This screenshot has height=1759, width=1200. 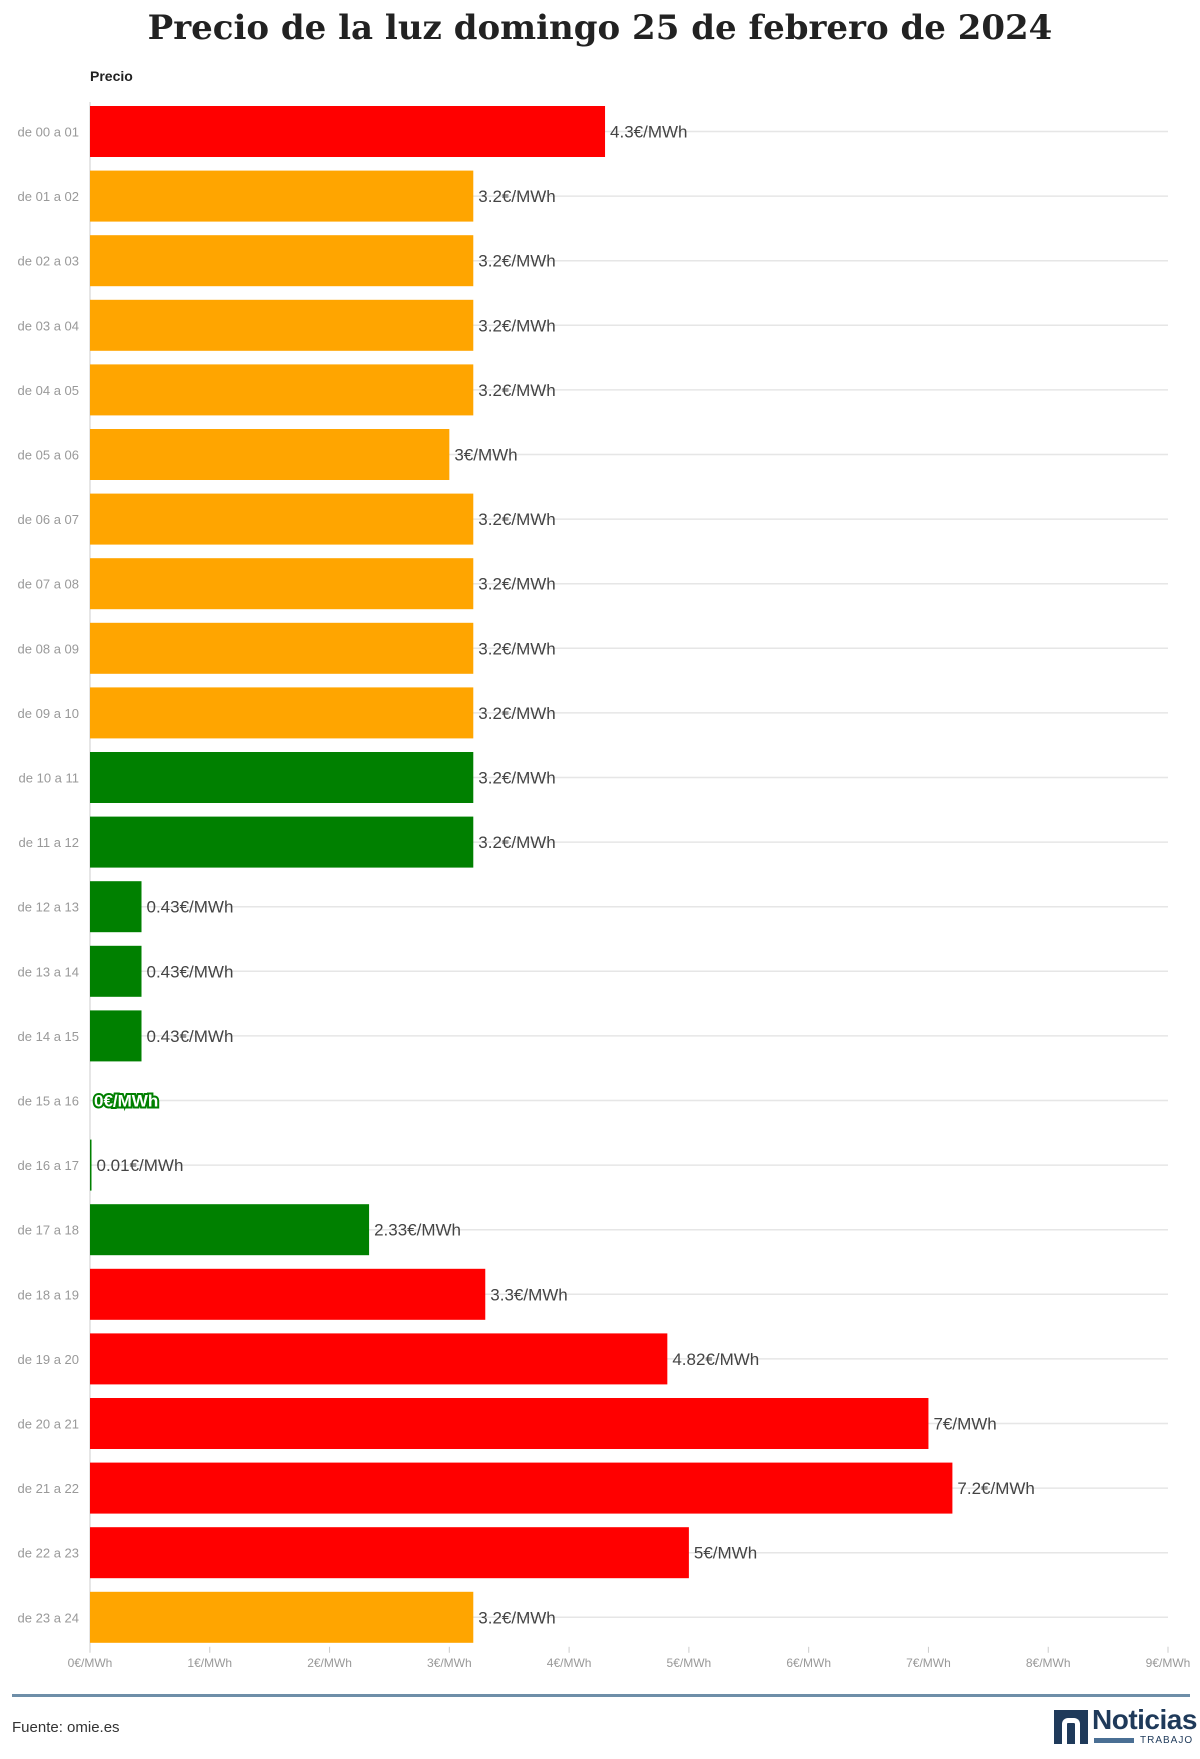 I want to click on x-tick-label: 6€/MWh, so click(x=808, y=1663).